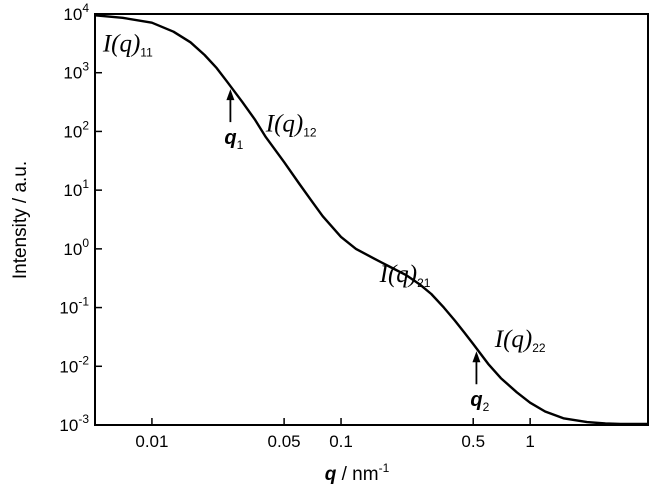 The width and height of the screenshot is (662, 493). Describe the element at coordinates (234, 120) in the screenshot. I see `q-marker: q1` at that location.